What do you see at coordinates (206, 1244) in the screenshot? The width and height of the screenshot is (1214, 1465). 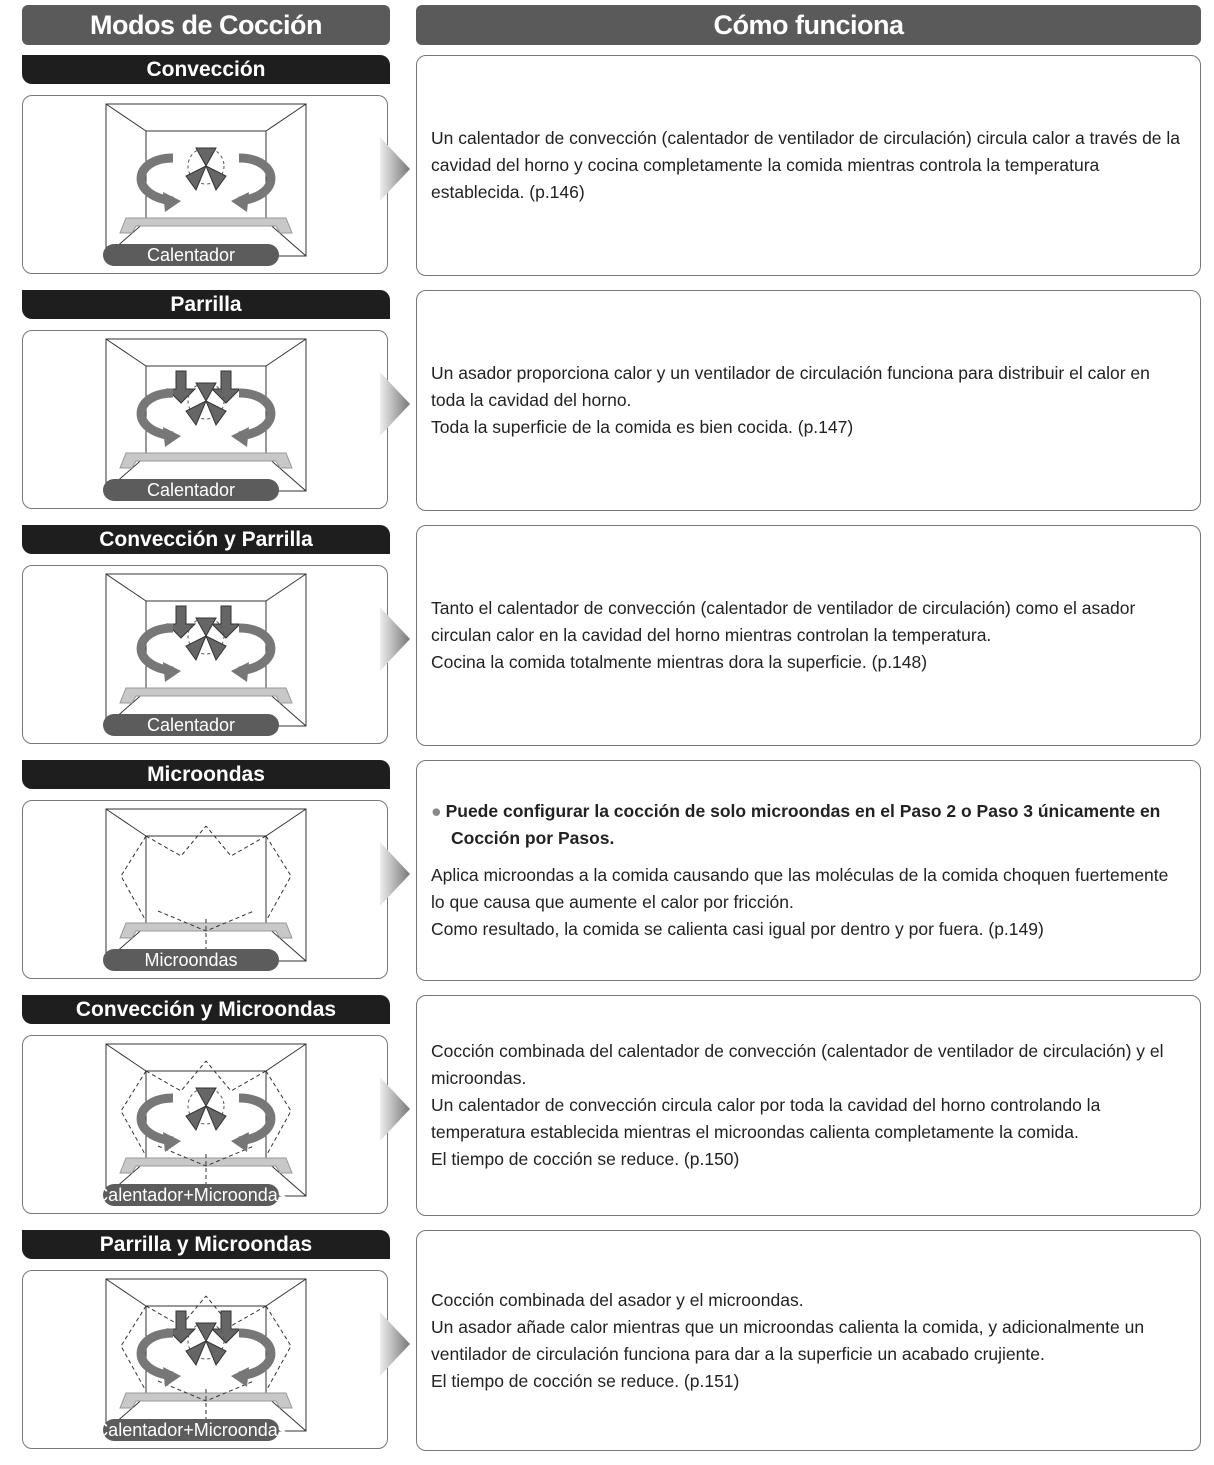 I see `mode-title: Parrilla y Microondas` at bounding box center [206, 1244].